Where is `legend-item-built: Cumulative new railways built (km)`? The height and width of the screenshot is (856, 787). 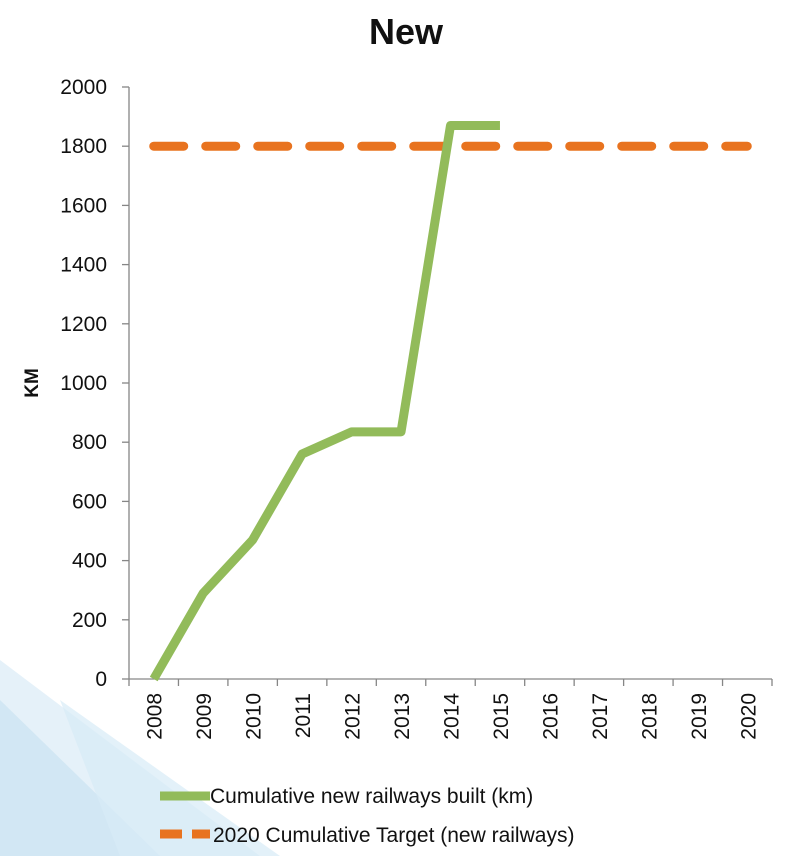 legend-item-built: Cumulative new railways built (km) is located at coordinates (346, 796).